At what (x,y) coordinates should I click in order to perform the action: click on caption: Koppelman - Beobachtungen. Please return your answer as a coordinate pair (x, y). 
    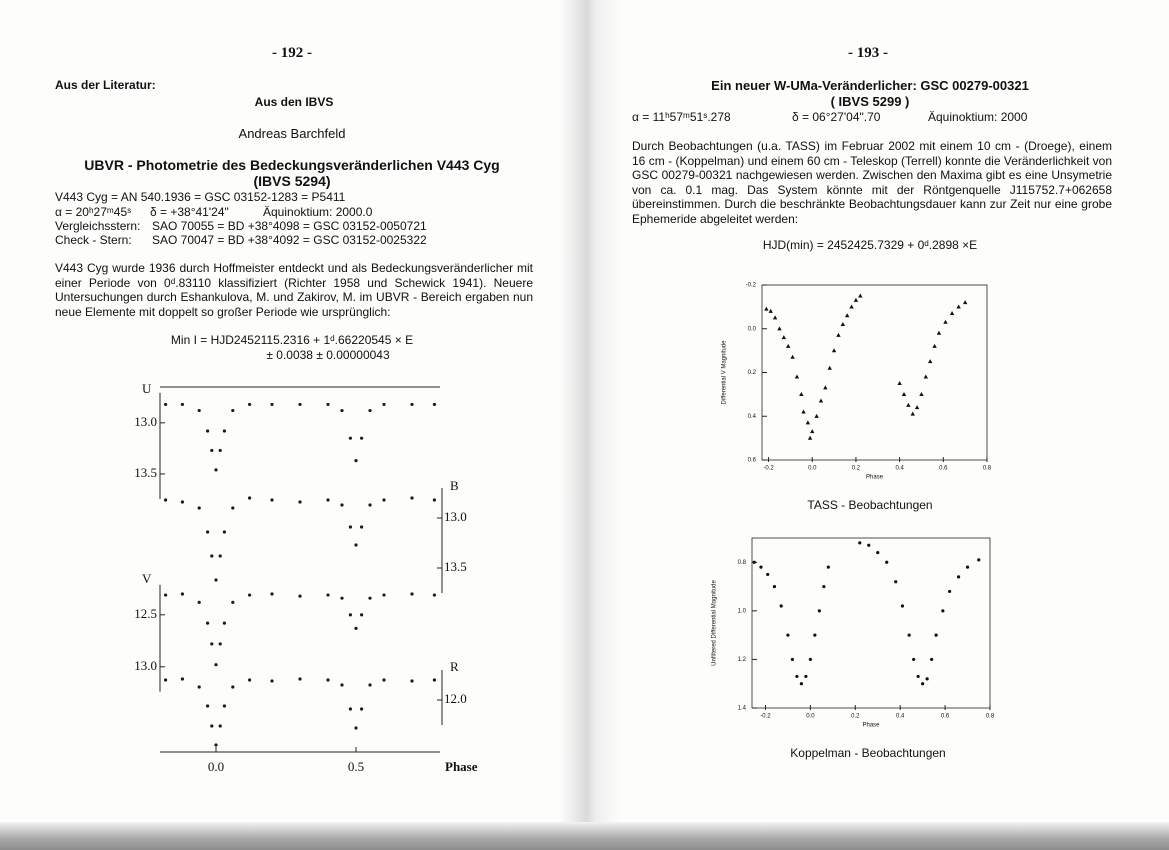
    Looking at the image, I should click on (868, 753).